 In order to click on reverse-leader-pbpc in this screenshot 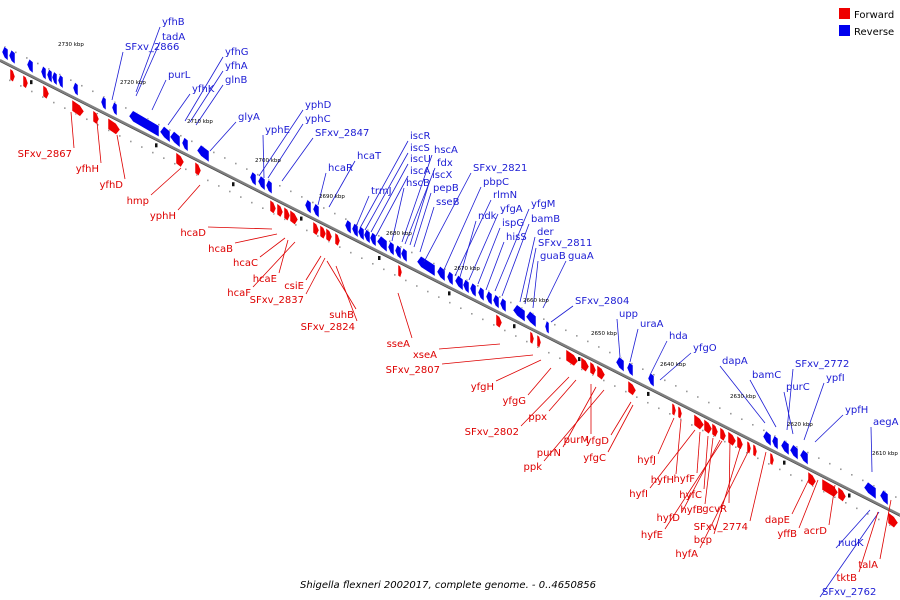, I will do `click(462, 229)`.